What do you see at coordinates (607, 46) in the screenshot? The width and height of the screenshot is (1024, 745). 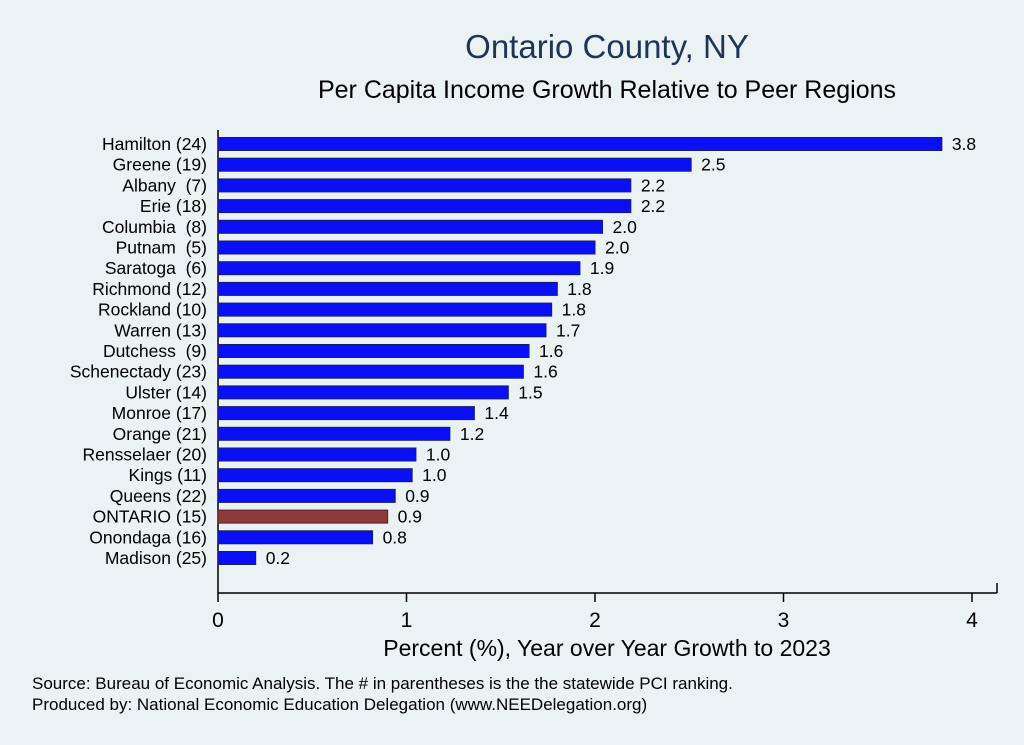 I see `chart-title: Ontario County, NY` at bounding box center [607, 46].